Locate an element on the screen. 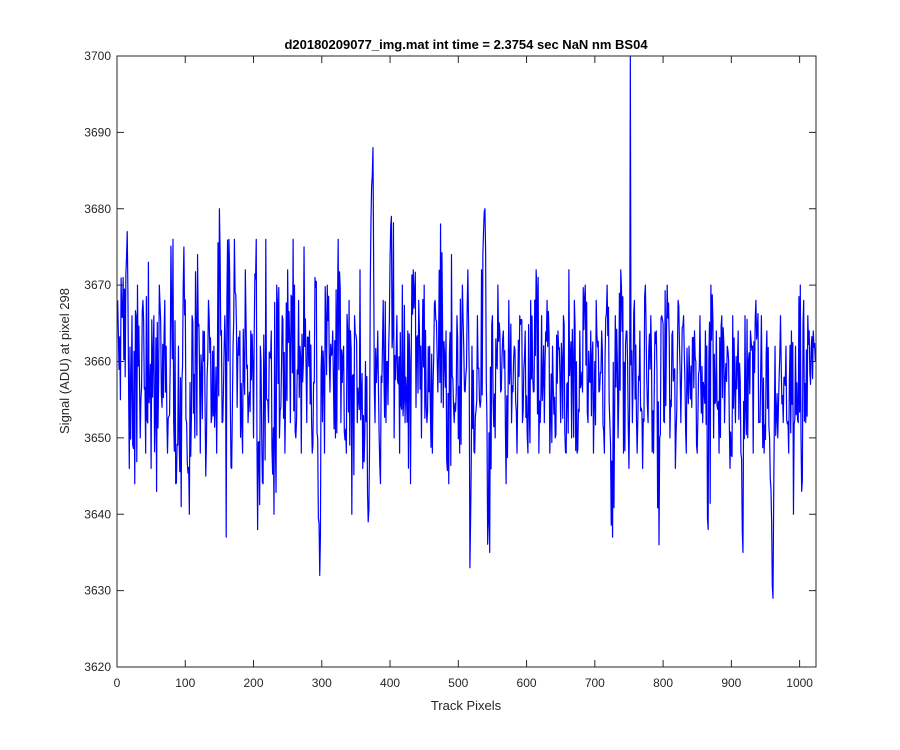 The image size is (900, 750). y-tick-label: 3630 is located at coordinates (97, 591).